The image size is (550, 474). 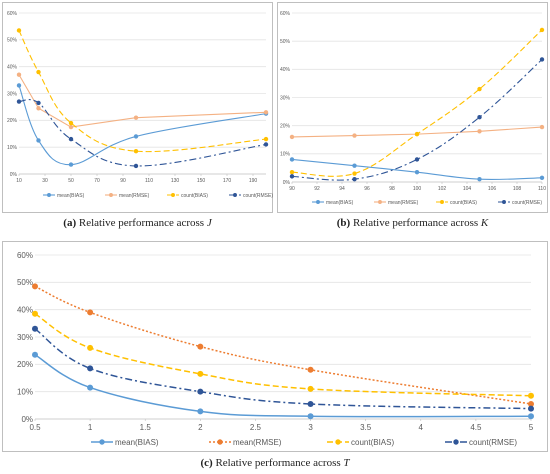 What do you see at coordinates (403, 203) in the screenshot?
I see `chart-b-legend-label: mean(RMSE)` at bounding box center [403, 203].